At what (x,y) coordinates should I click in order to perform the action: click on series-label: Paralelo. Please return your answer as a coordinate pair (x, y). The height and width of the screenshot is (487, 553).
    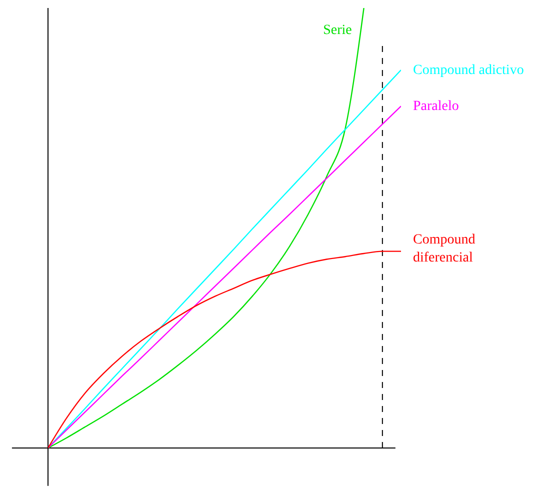
    Looking at the image, I should click on (436, 106).